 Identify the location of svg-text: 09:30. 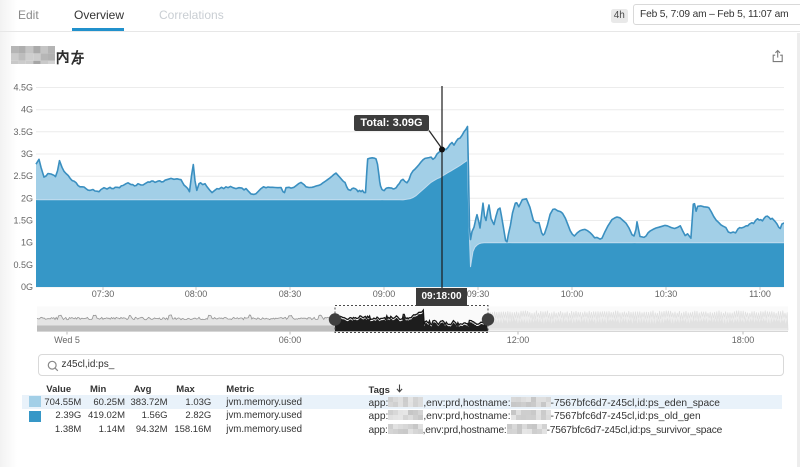
(478, 294).